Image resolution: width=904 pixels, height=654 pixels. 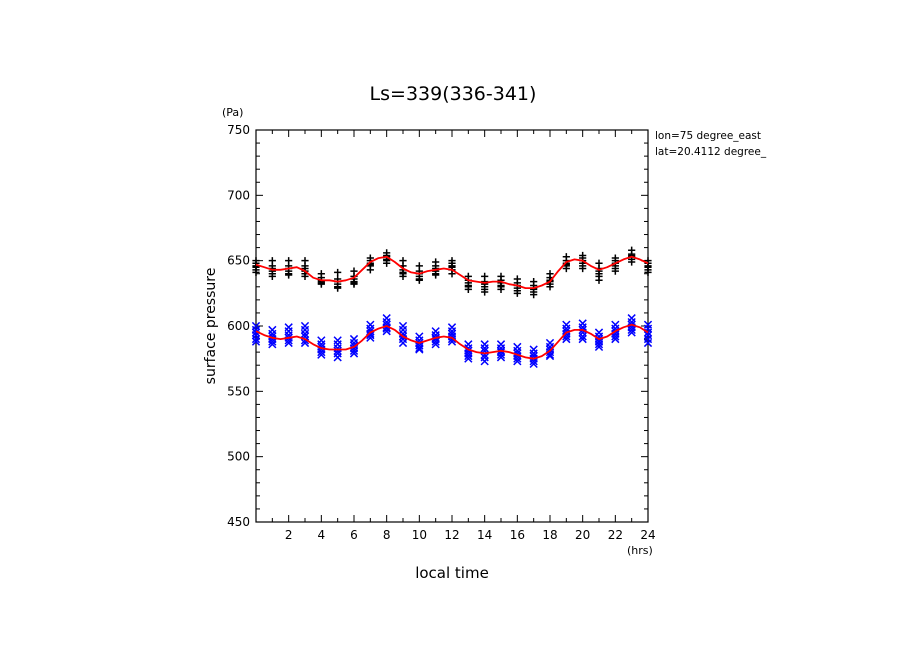 What do you see at coordinates (238, 130) in the screenshot?
I see `y-tick-label: 750` at bounding box center [238, 130].